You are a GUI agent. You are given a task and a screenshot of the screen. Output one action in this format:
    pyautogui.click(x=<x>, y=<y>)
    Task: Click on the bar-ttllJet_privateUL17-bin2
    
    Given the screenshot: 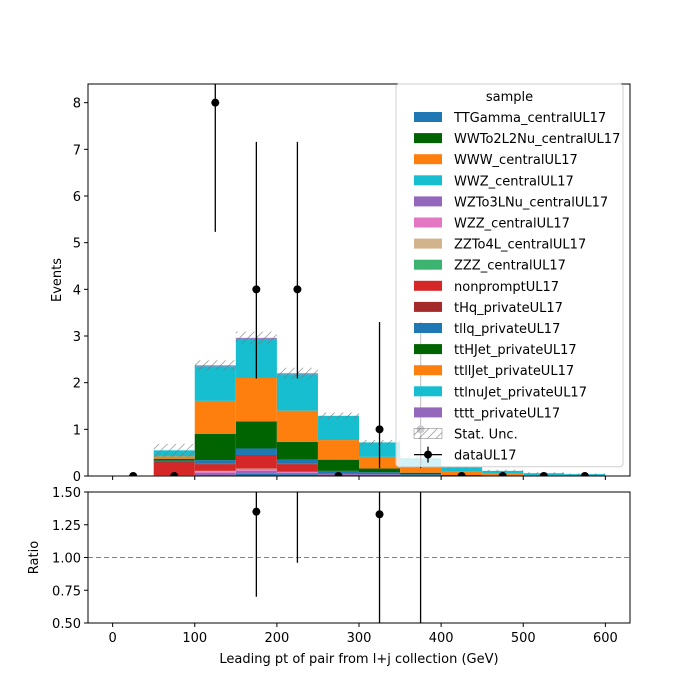 What is the action you would take?
    pyautogui.click(x=215, y=417)
    